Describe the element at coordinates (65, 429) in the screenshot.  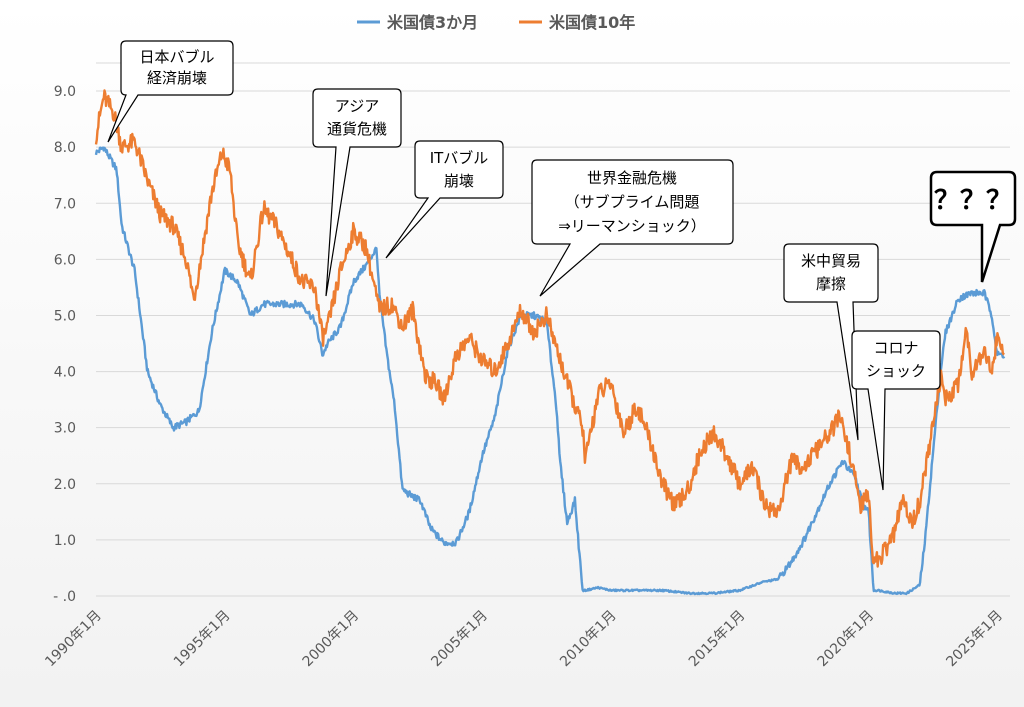
I see `y-tick-label: 3.0` at that location.